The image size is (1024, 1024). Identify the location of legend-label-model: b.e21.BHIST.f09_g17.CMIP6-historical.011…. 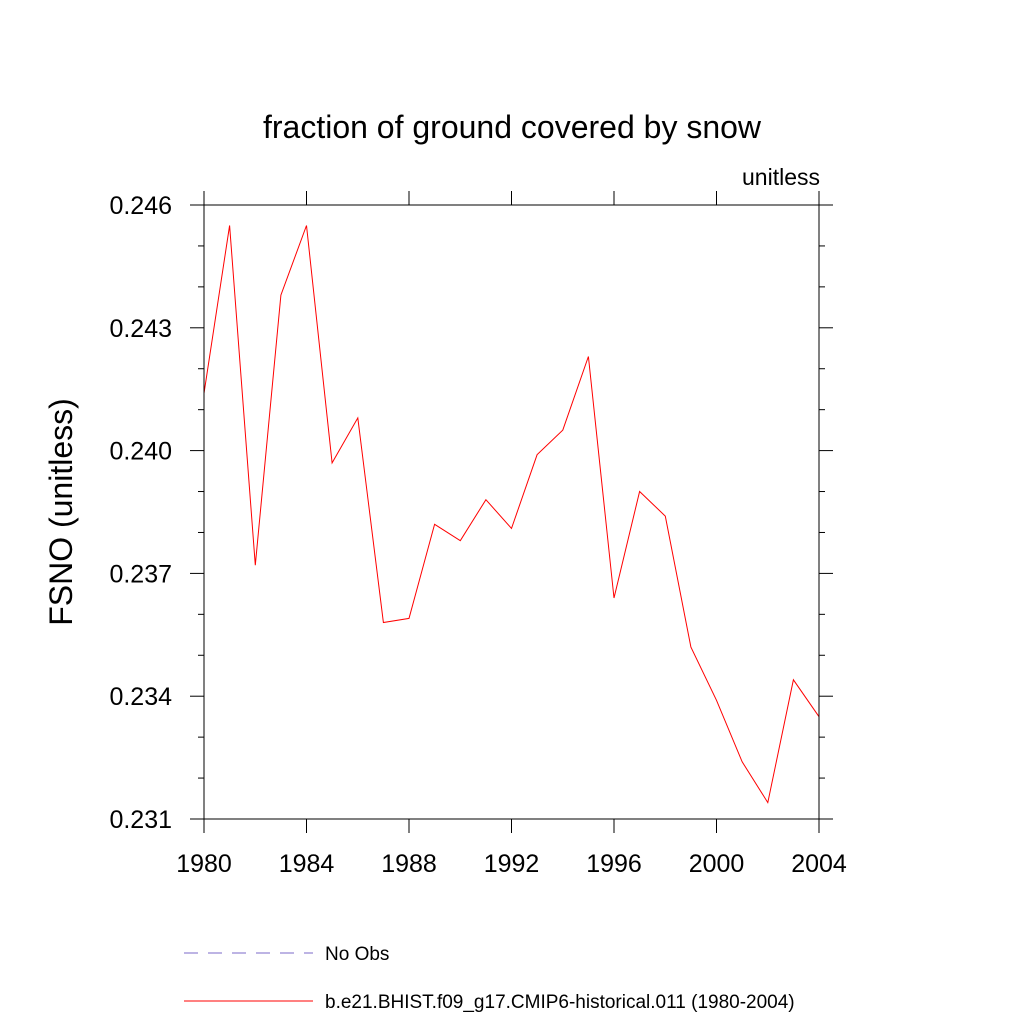
(560, 1002).